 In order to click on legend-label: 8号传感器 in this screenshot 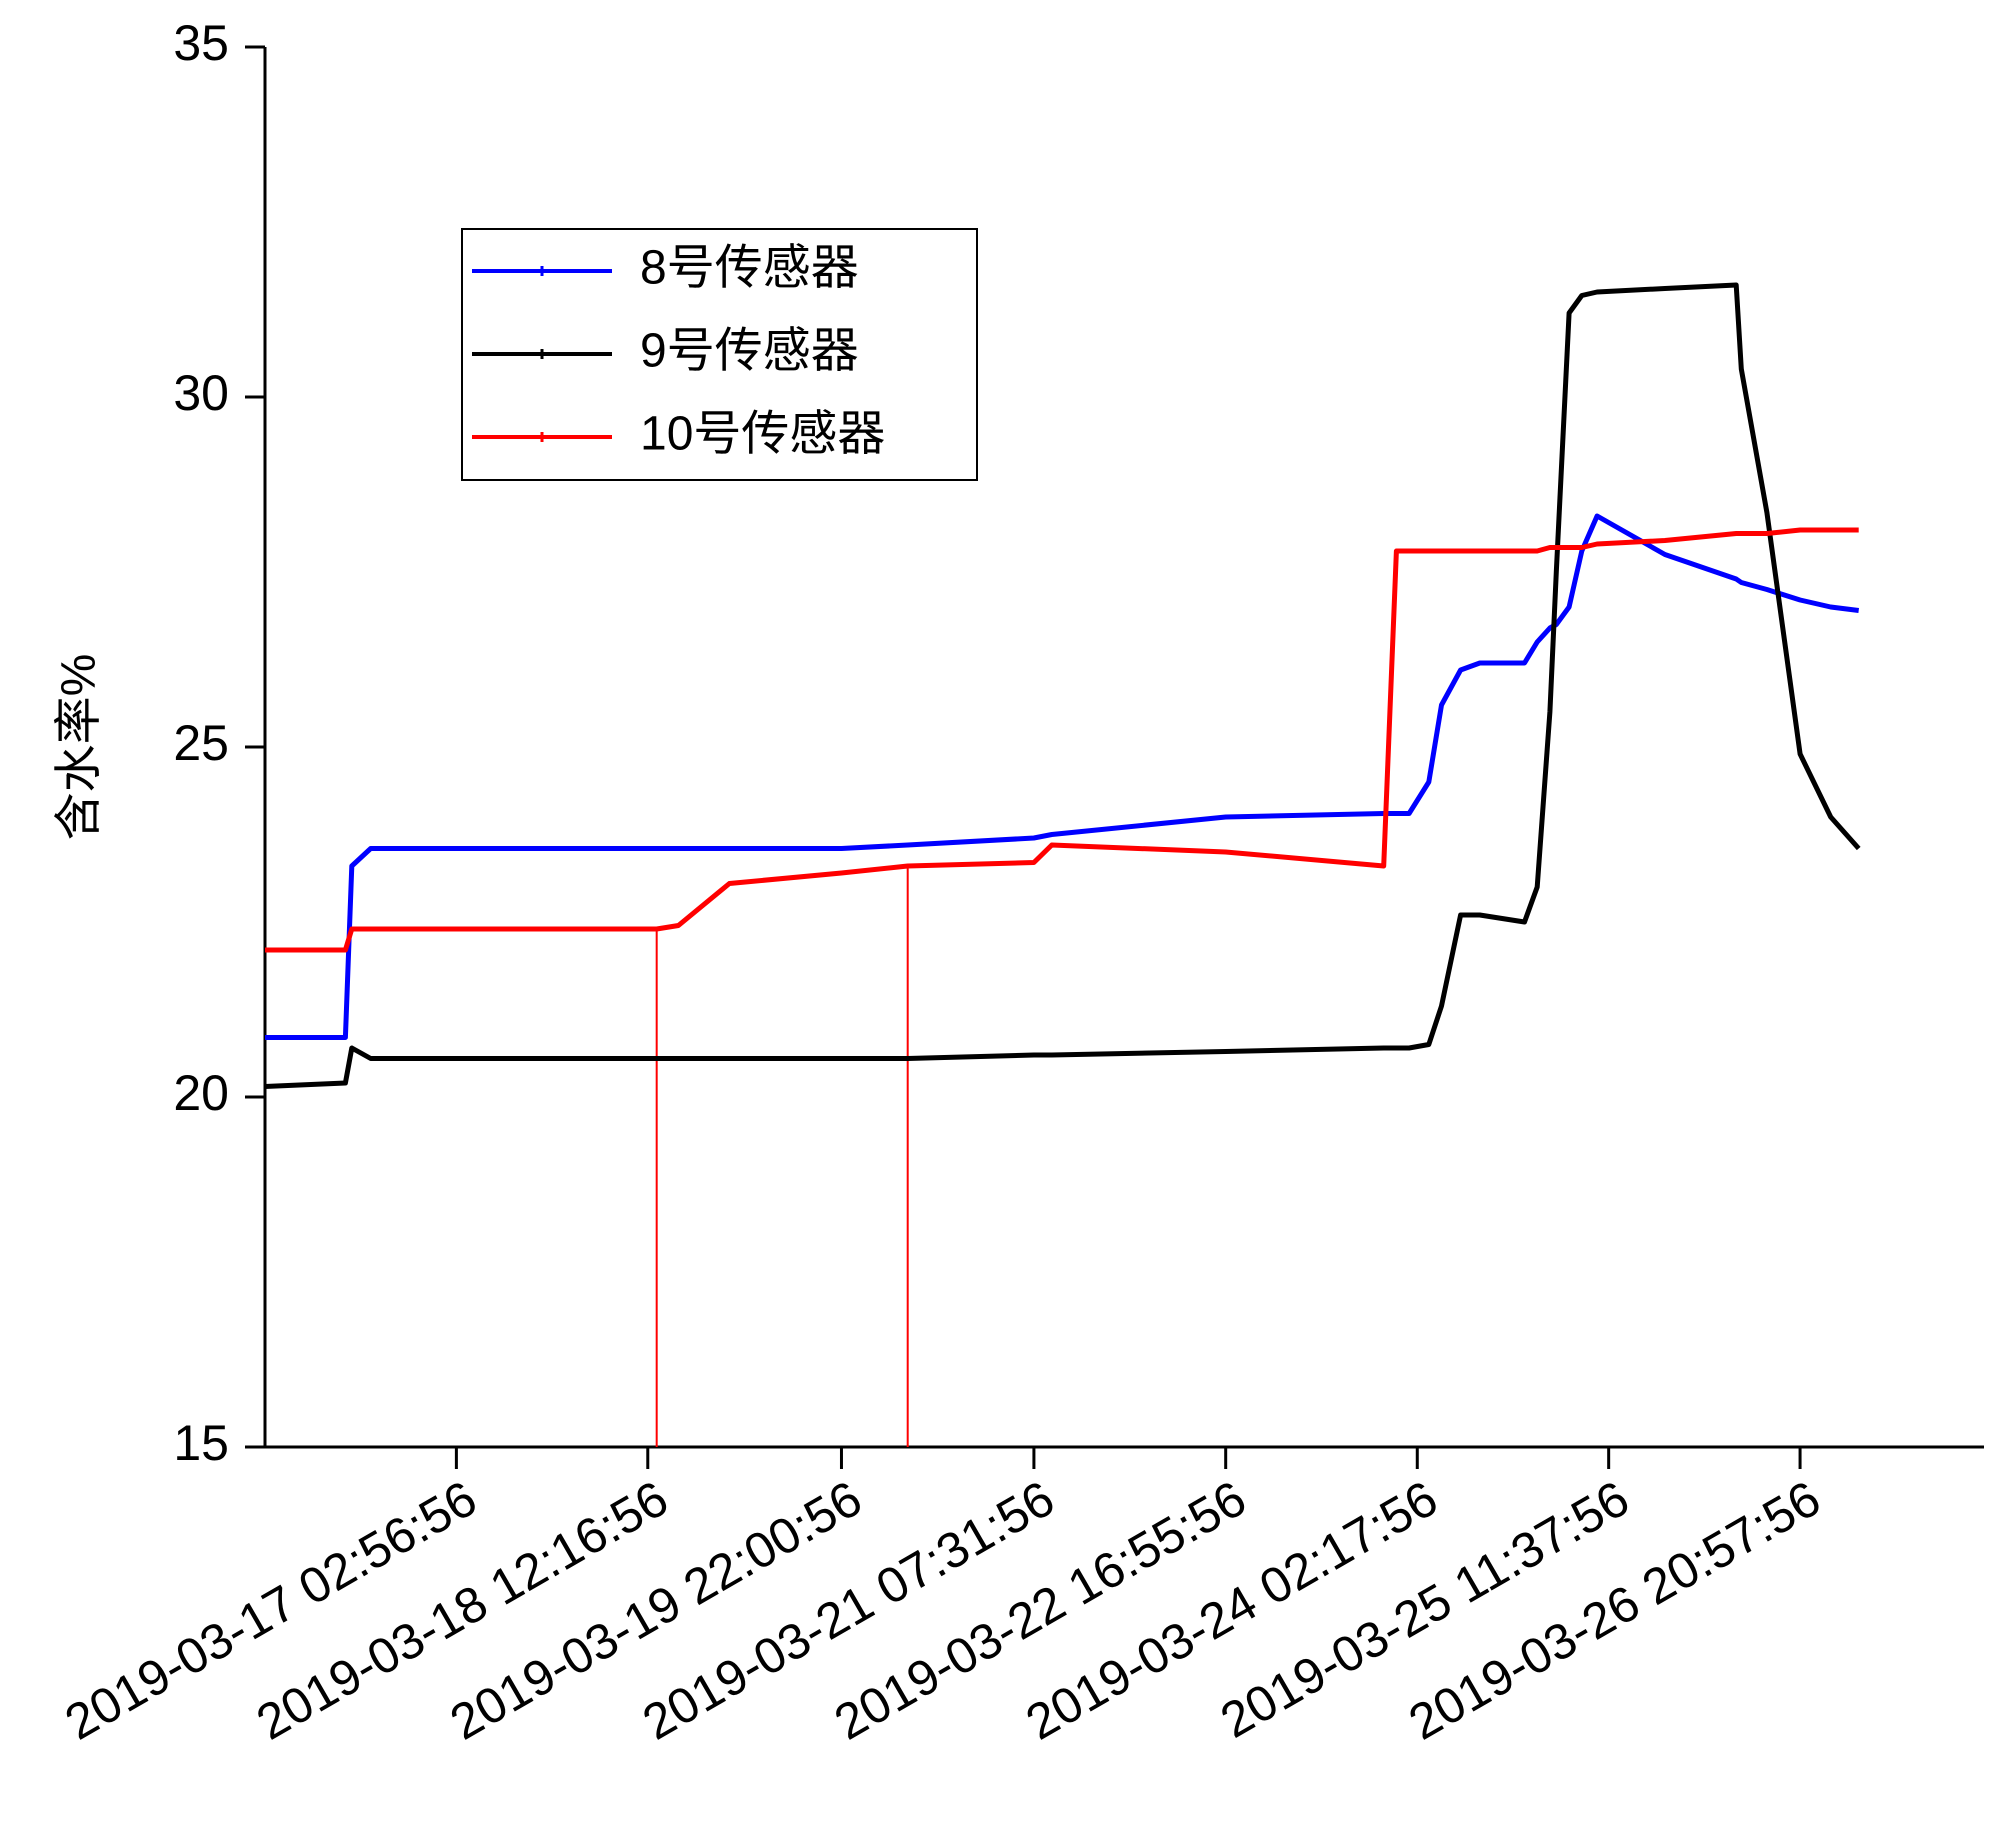, I will do `click(749, 268)`.